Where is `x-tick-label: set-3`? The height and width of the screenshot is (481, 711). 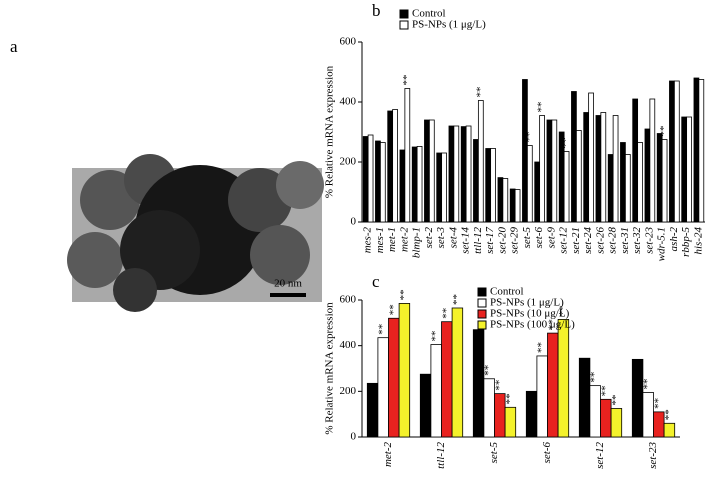 x-tick-label: set-3 is located at coordinates (441, 238).